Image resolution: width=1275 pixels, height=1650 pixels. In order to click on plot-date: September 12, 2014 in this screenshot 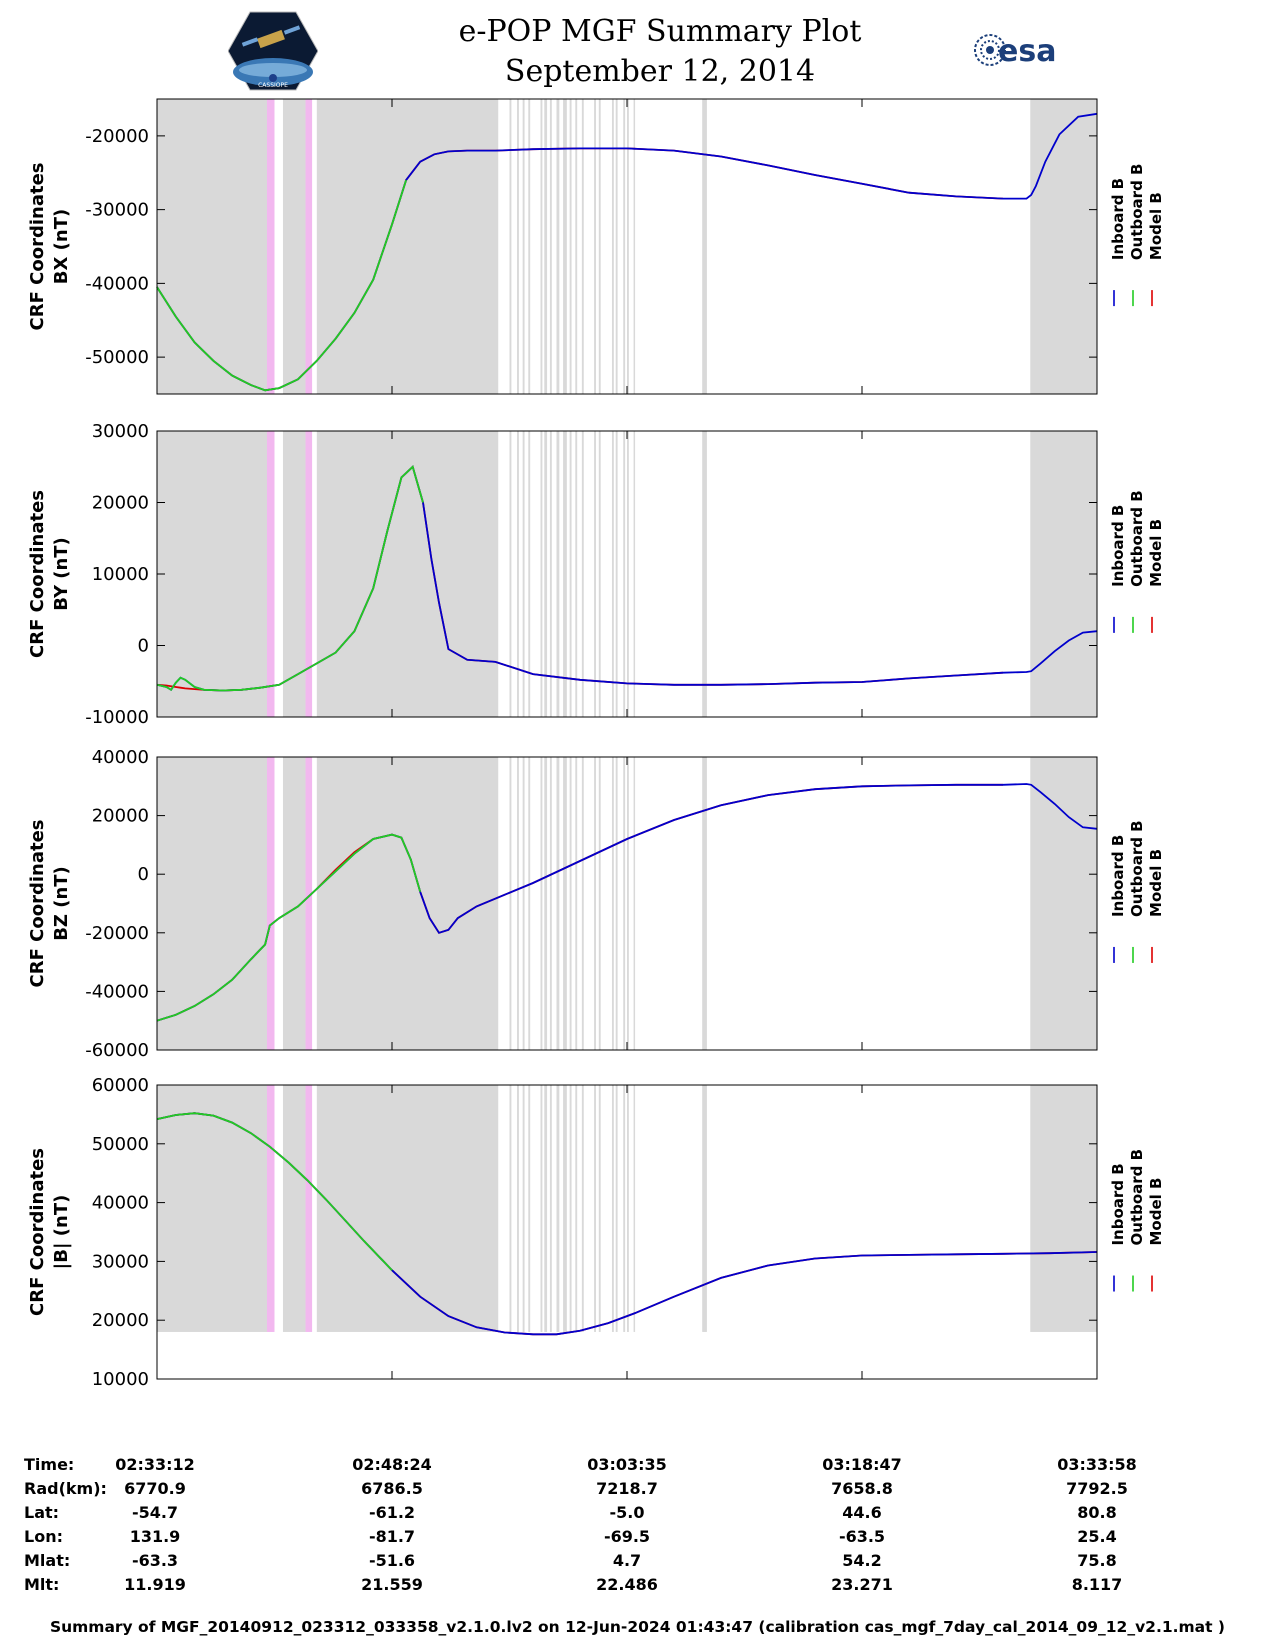, I will do `click(660, 71)`.